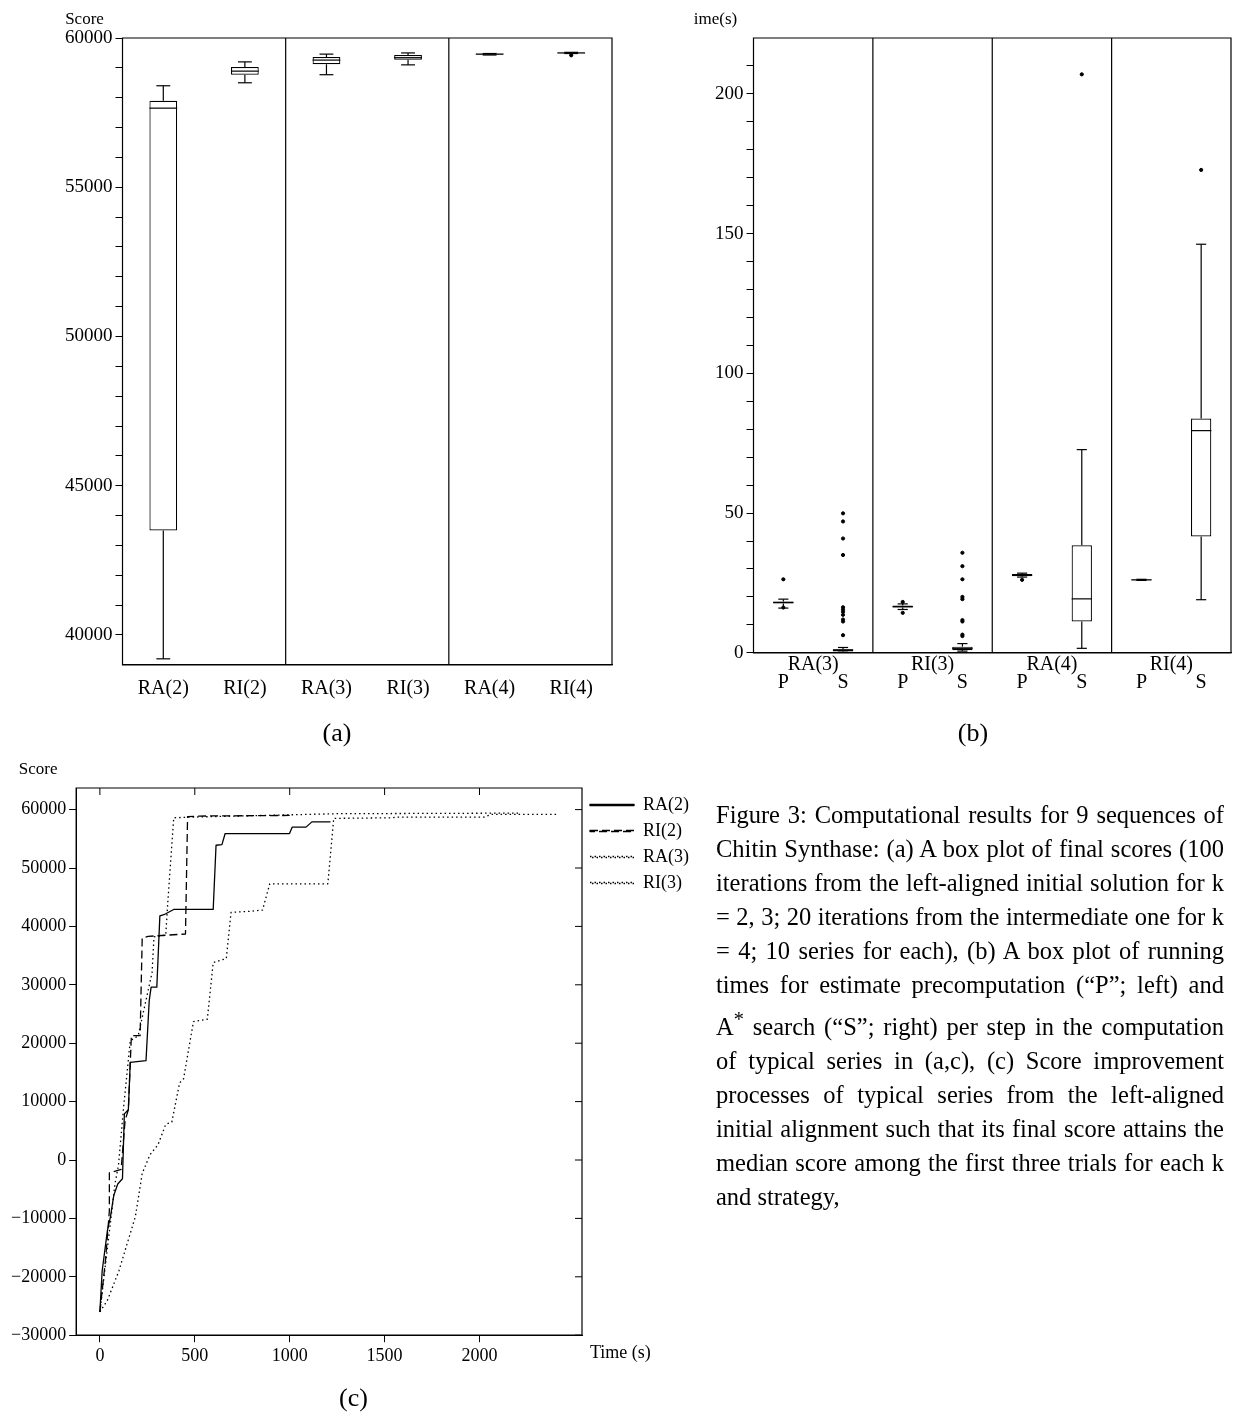  What do you see at coordinates (384, 1354) in the screenshot?
I see `x-tick-label: 1500` at bounding box center [384, 1354].